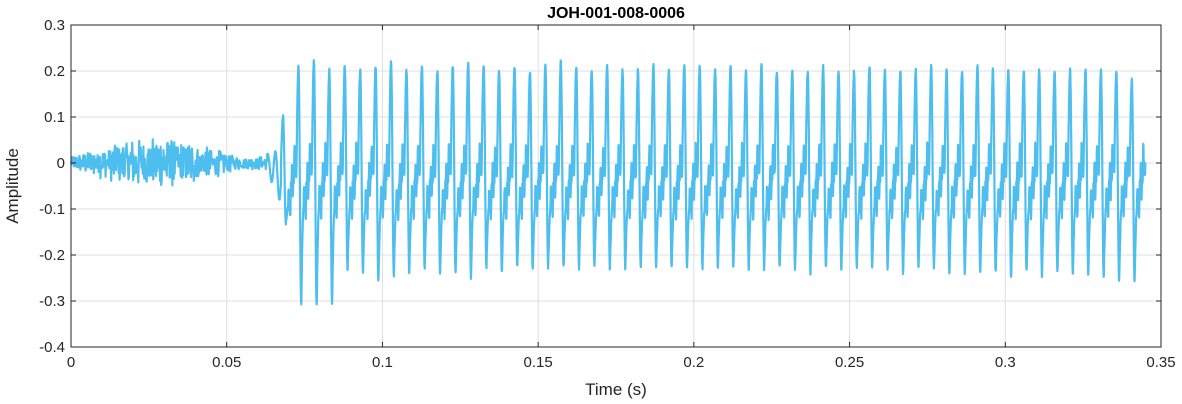  Describe the element at coordinates (54, 117) in the screenshot. I see `y-tick-label: 0.1` at that location.